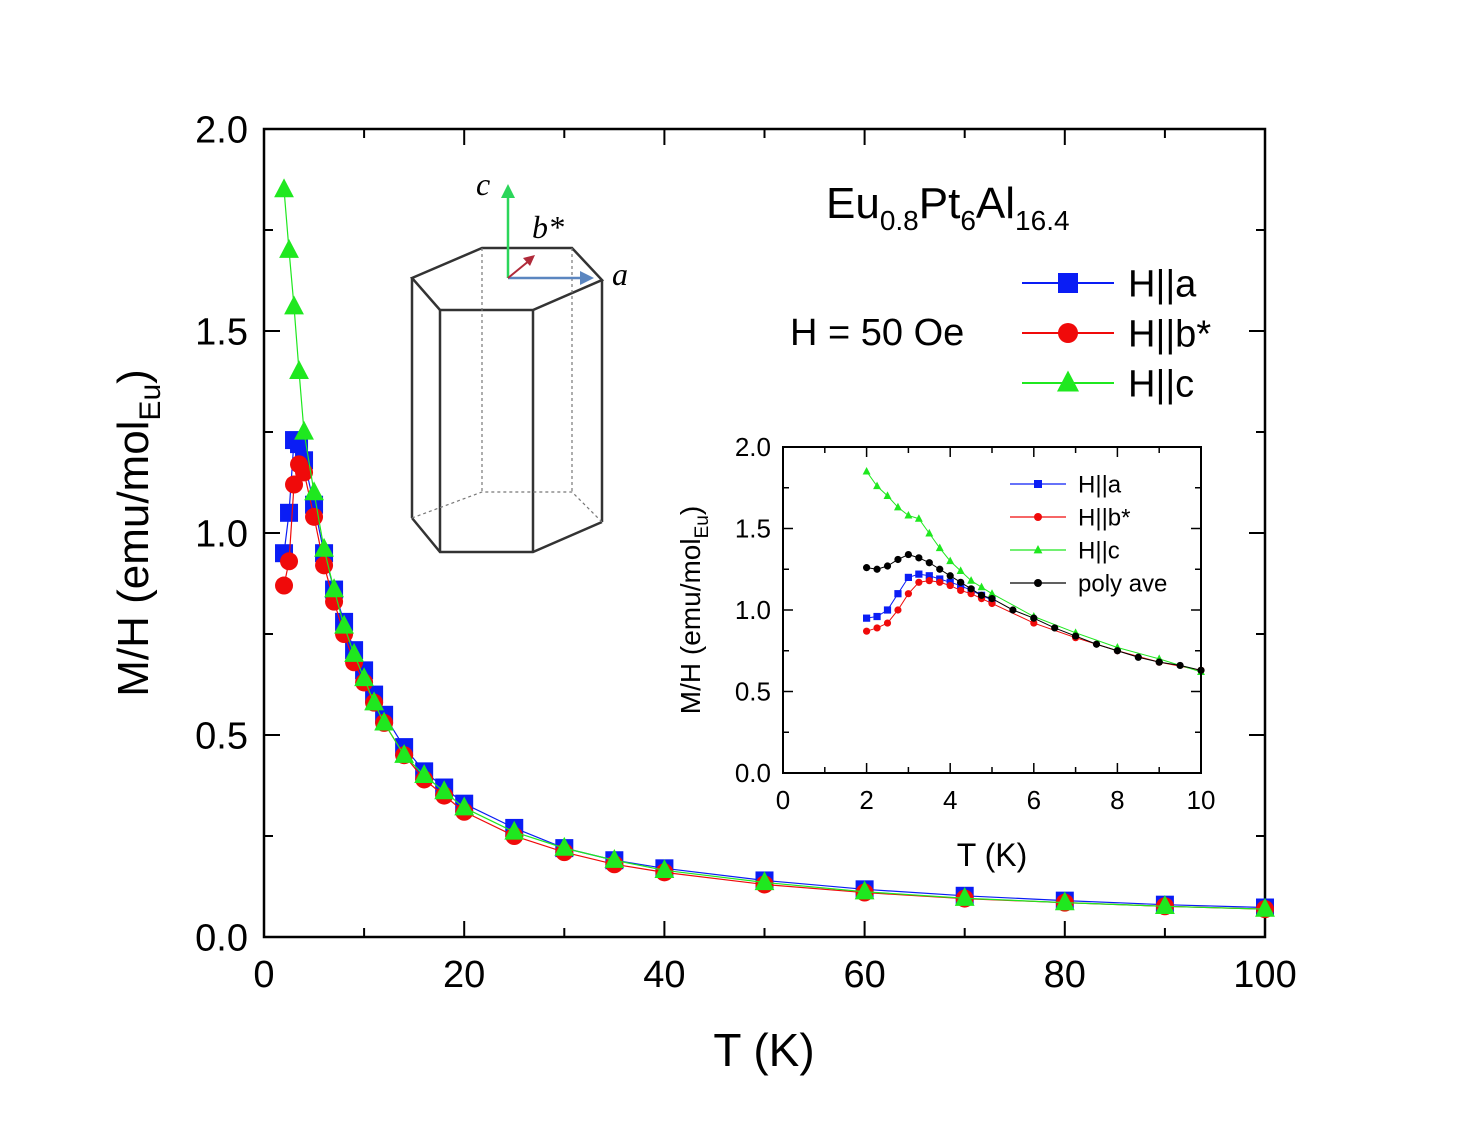 The image size is (1470, 1125). Describe the element at coordinates (1264, 975) in the screenshot. I see `x-tick-label: 100` at that location.